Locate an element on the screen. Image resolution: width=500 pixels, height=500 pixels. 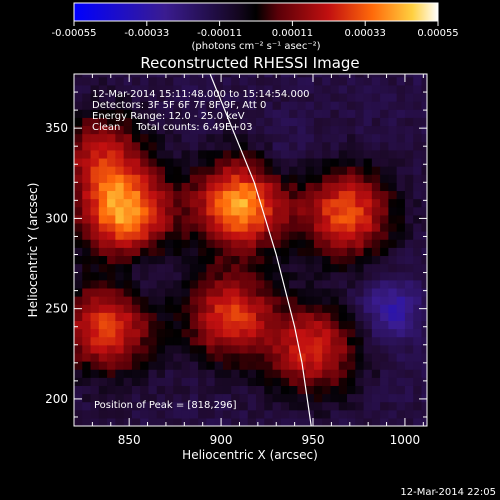
x-tick-label: 900 is located at coordinates (221, 440).